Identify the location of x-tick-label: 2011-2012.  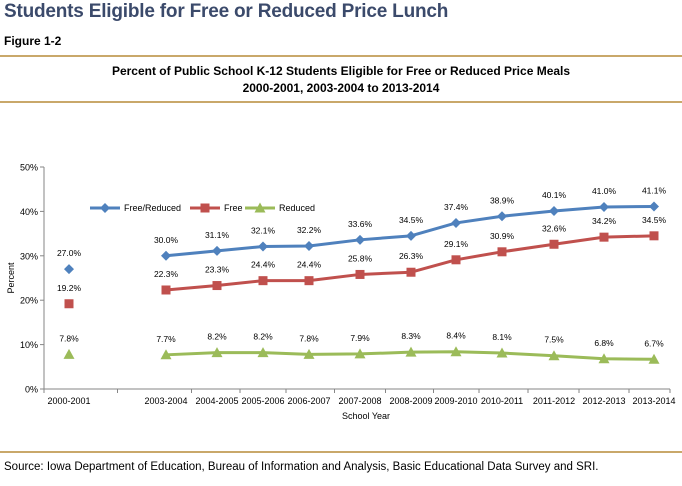
(554, 401).